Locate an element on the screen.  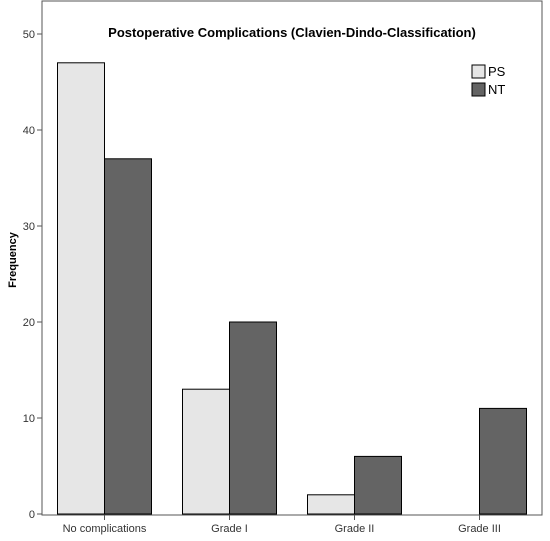
legend-swatch-ps is located at coordinates (478, 71).